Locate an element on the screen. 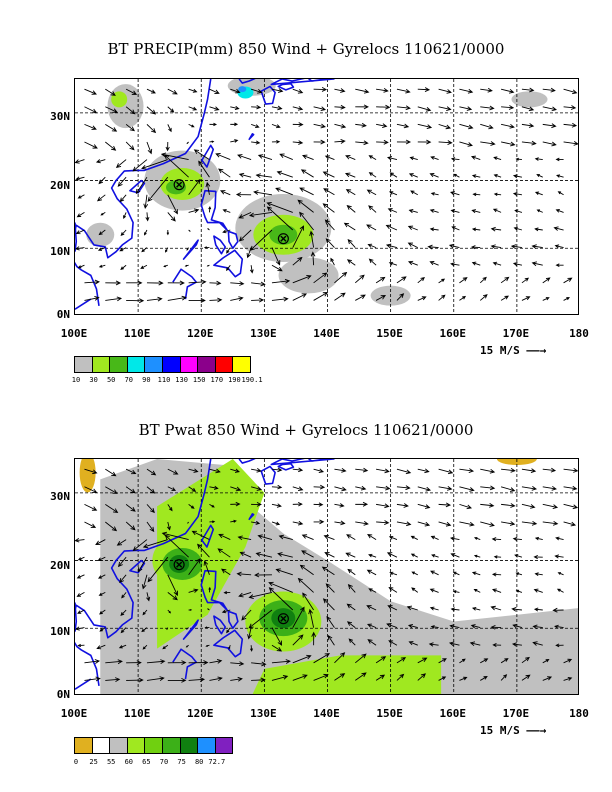 This screenshot has width=612, height=792. colorbar-label: 25 is located at coordinates (93, 762).